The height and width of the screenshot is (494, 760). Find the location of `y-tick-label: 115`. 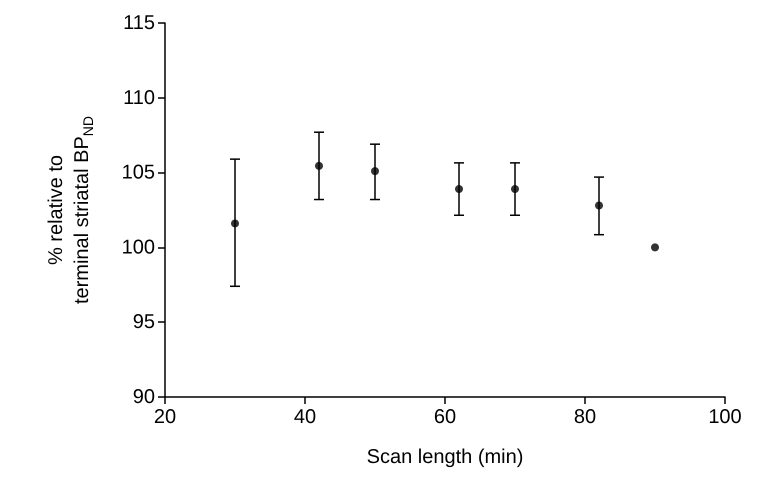

y-tick-label: 115 is located at coordinates (139, 23).